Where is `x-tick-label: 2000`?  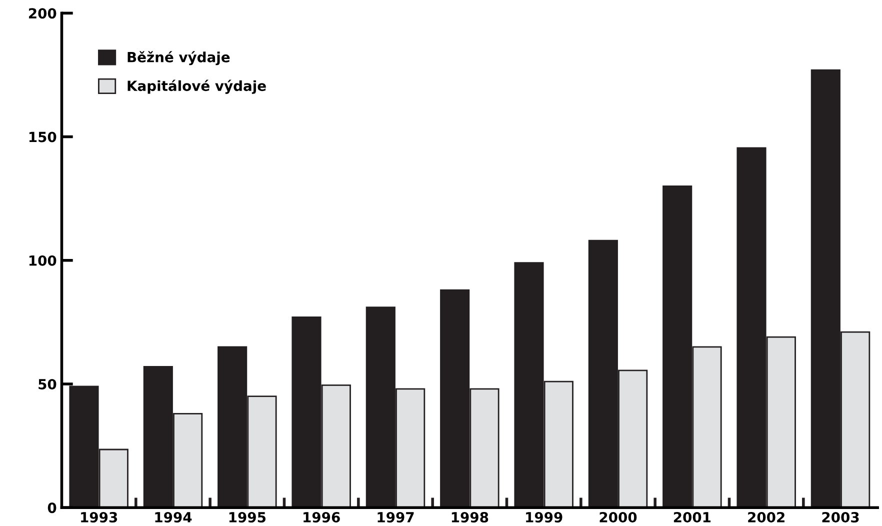
x-tick-label: 2000 is located at coordinates (618, 517).